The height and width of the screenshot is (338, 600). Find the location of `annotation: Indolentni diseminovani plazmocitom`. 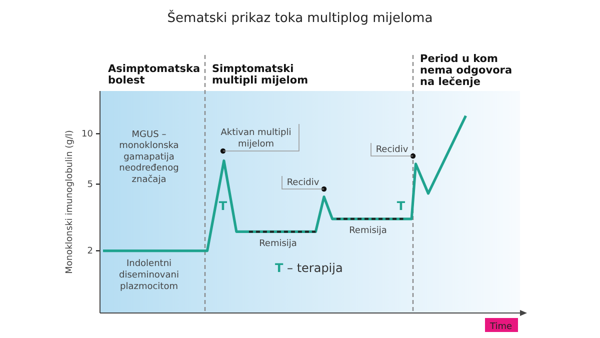

annotation: Indolentni diseminovani plazmocitom is located at coordinates (149, 275).